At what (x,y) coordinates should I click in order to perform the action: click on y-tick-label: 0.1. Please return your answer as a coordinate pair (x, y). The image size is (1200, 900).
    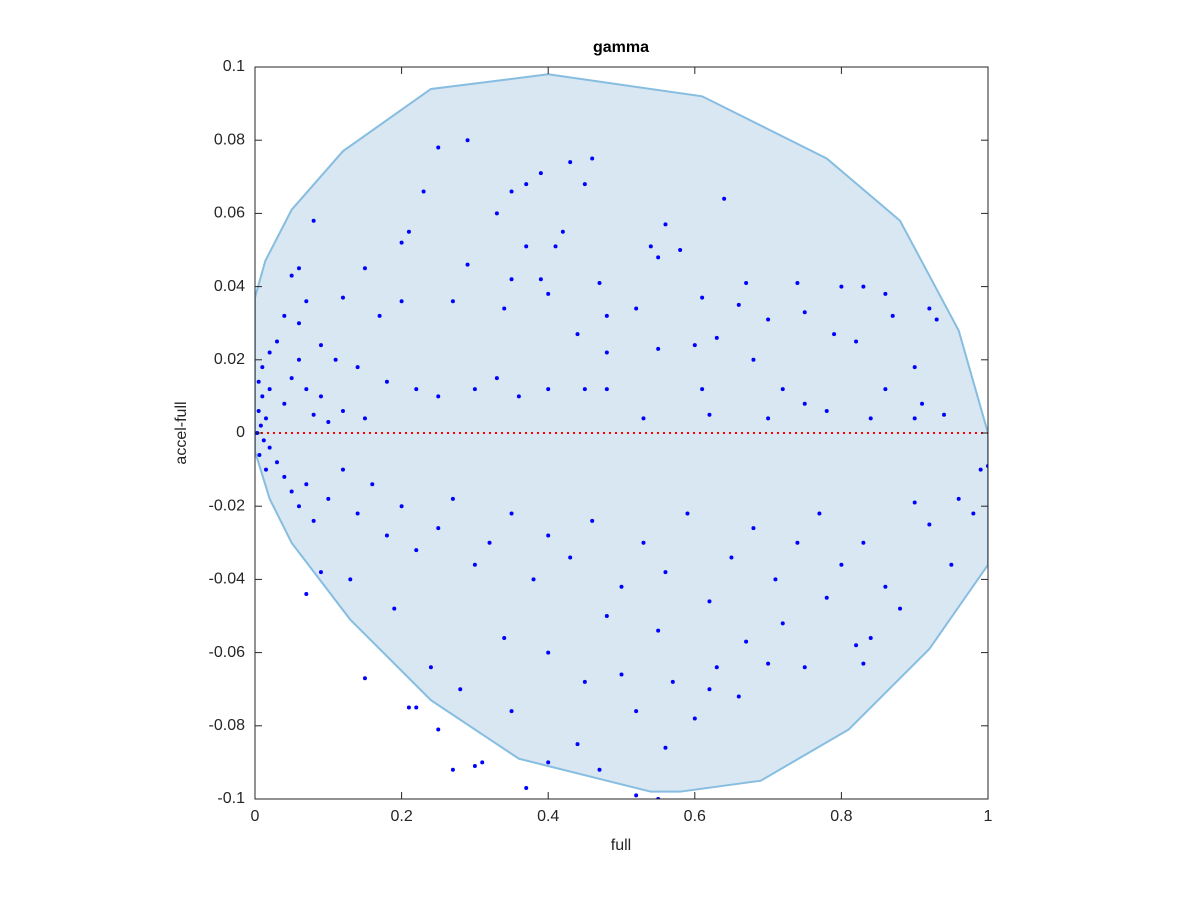
    Looking at the image, I should click on (234, 66).